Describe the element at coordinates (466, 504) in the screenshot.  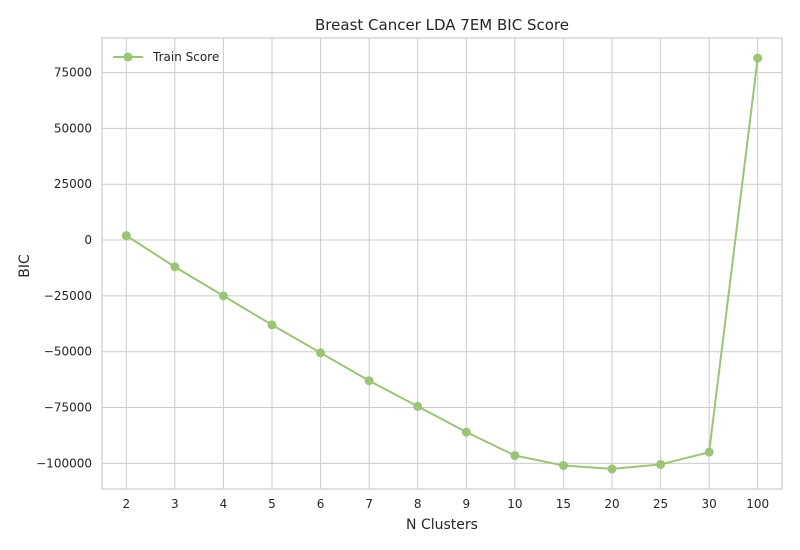
I see `x-tick-label: 9` at that location.